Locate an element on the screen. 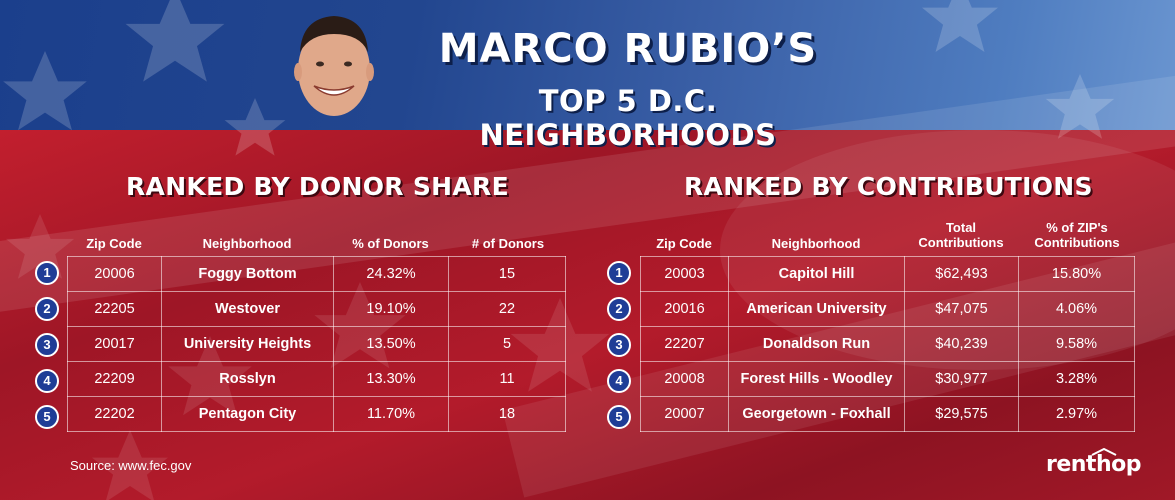  table-row: 20017 University Heights 13.50% 5 is located at coordinates (316, 344).